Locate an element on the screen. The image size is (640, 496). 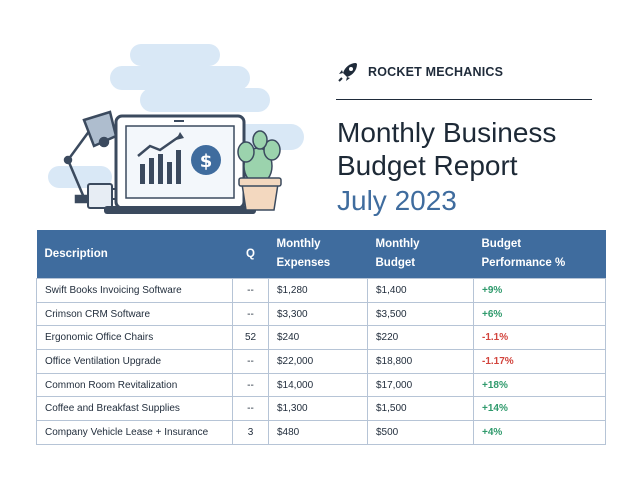
cell-description: Office Ventilation Upgrade is located at coordinates (134, 361).